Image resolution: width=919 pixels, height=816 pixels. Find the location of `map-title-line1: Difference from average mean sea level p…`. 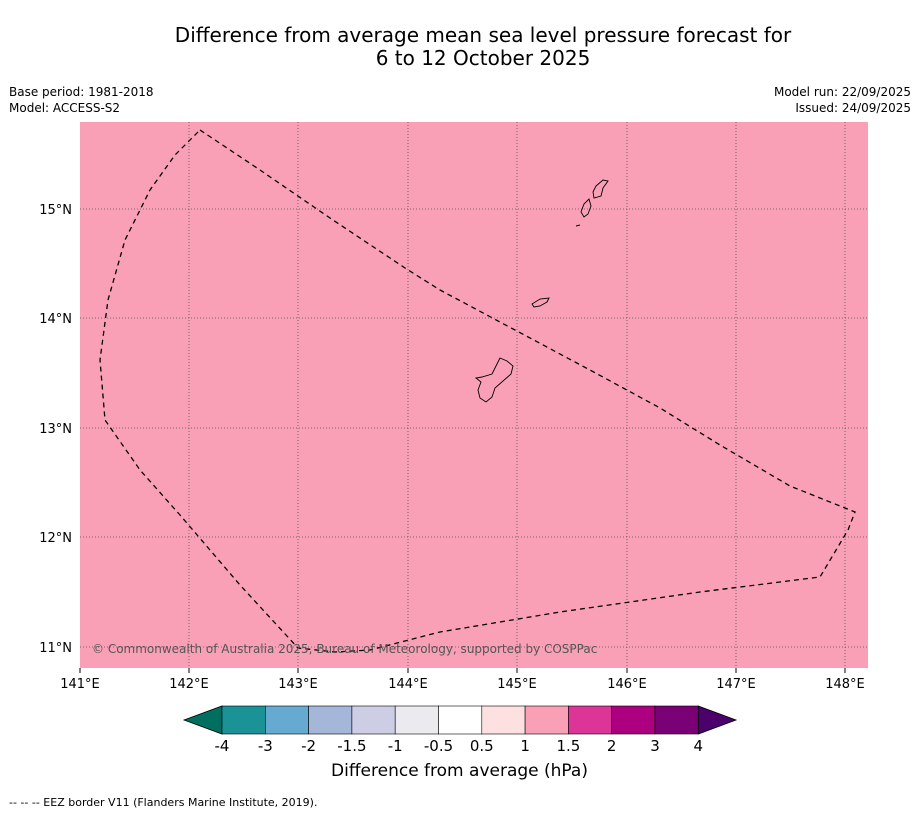

map-title-line1: Difference from average mean sea level p… is located at coordinates (483, 35).